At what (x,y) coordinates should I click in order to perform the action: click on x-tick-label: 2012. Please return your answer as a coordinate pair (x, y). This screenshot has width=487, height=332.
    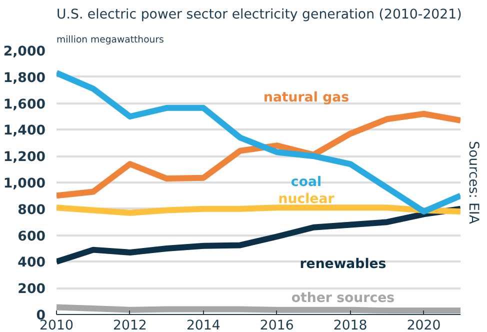
    Looking at the image, I should click on (129, 325).